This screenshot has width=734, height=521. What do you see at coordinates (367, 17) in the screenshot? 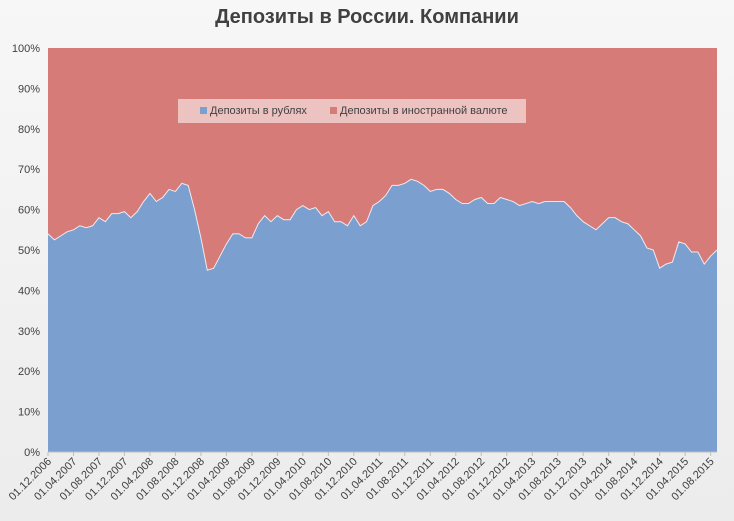
I see `chart-title: Депозиты в России. Компании` at bounding box center [367, 17].